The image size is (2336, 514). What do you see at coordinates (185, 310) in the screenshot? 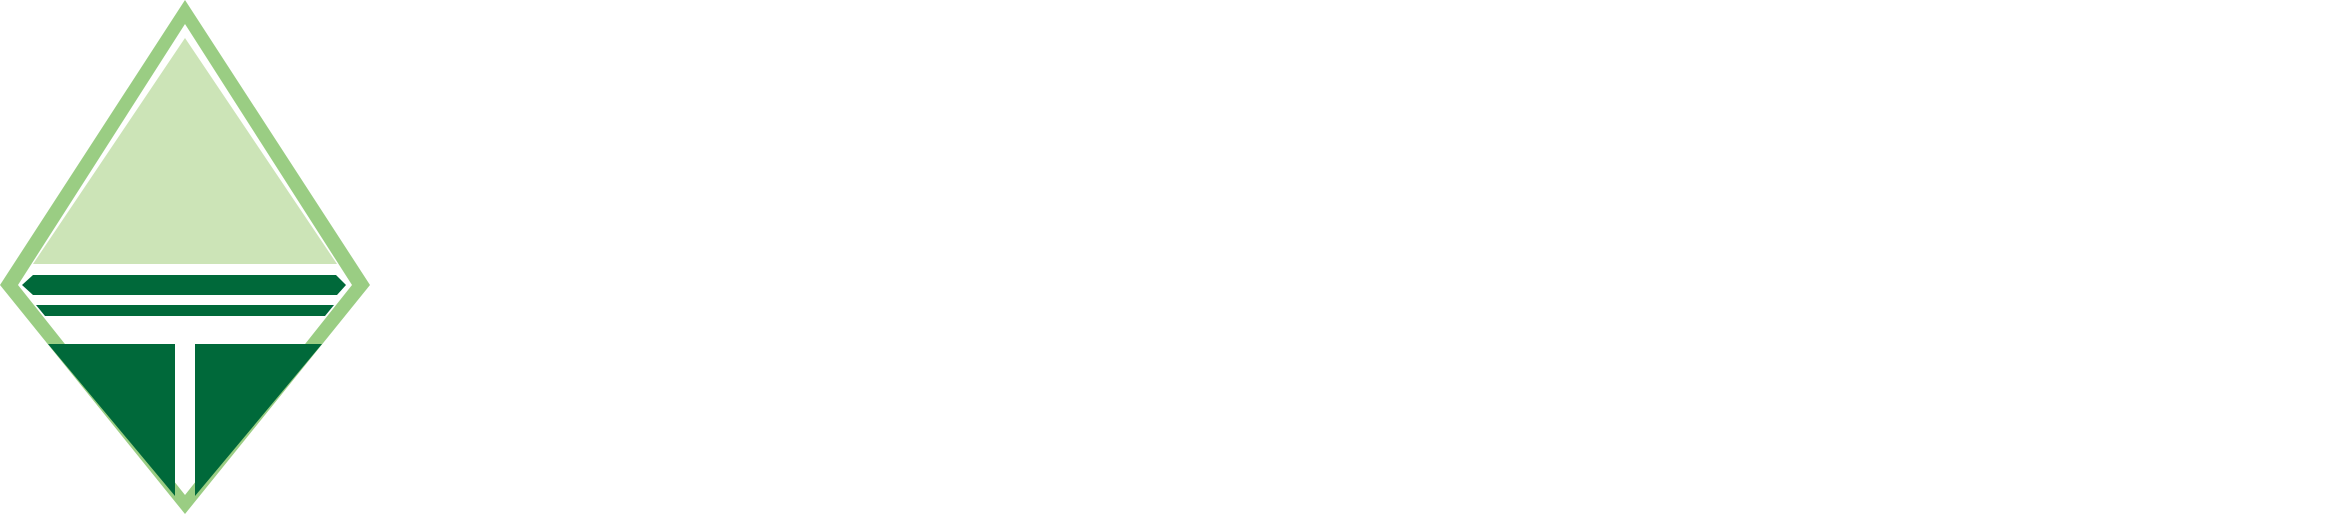
I see `logo-thin-bar` at bounding box center [185, 310].